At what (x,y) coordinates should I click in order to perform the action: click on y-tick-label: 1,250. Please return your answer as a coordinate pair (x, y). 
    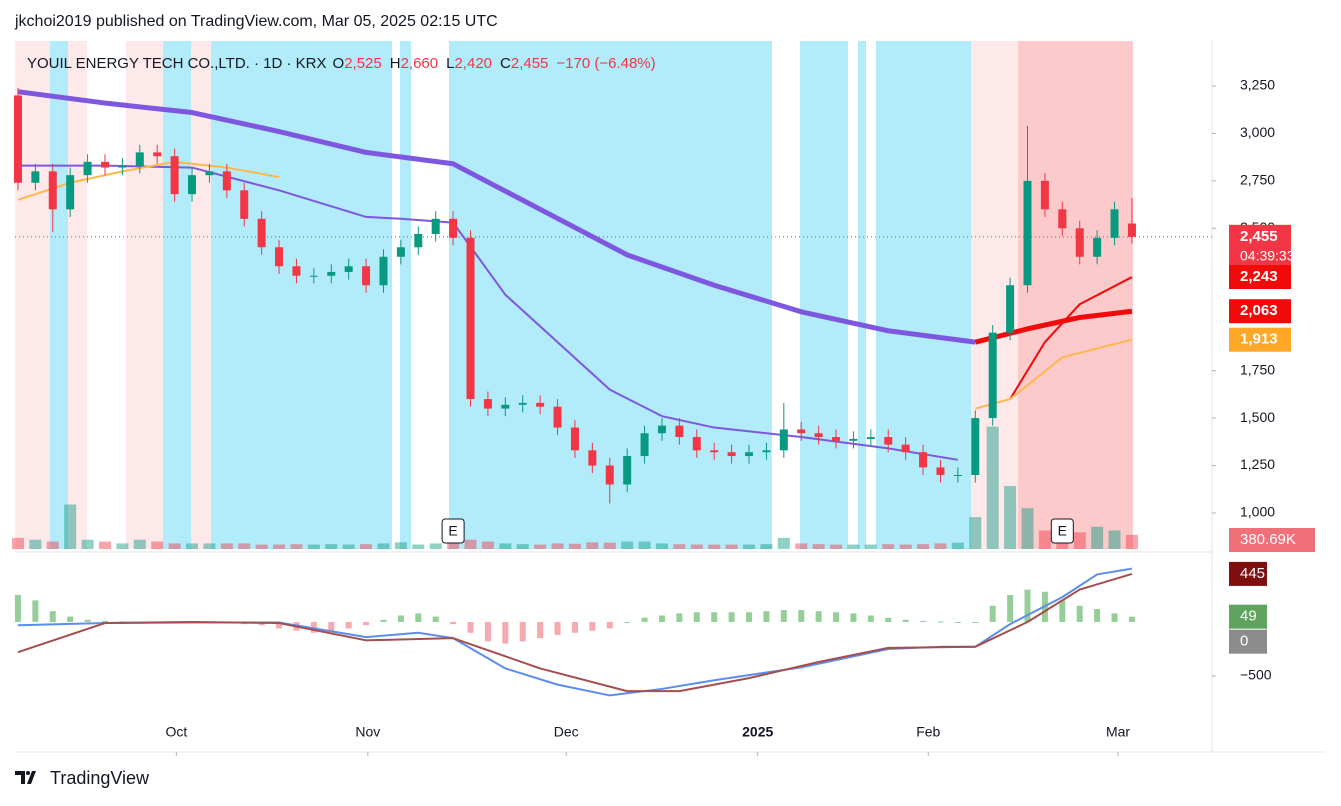
    Looking at the image, I should click on (1257, 464).